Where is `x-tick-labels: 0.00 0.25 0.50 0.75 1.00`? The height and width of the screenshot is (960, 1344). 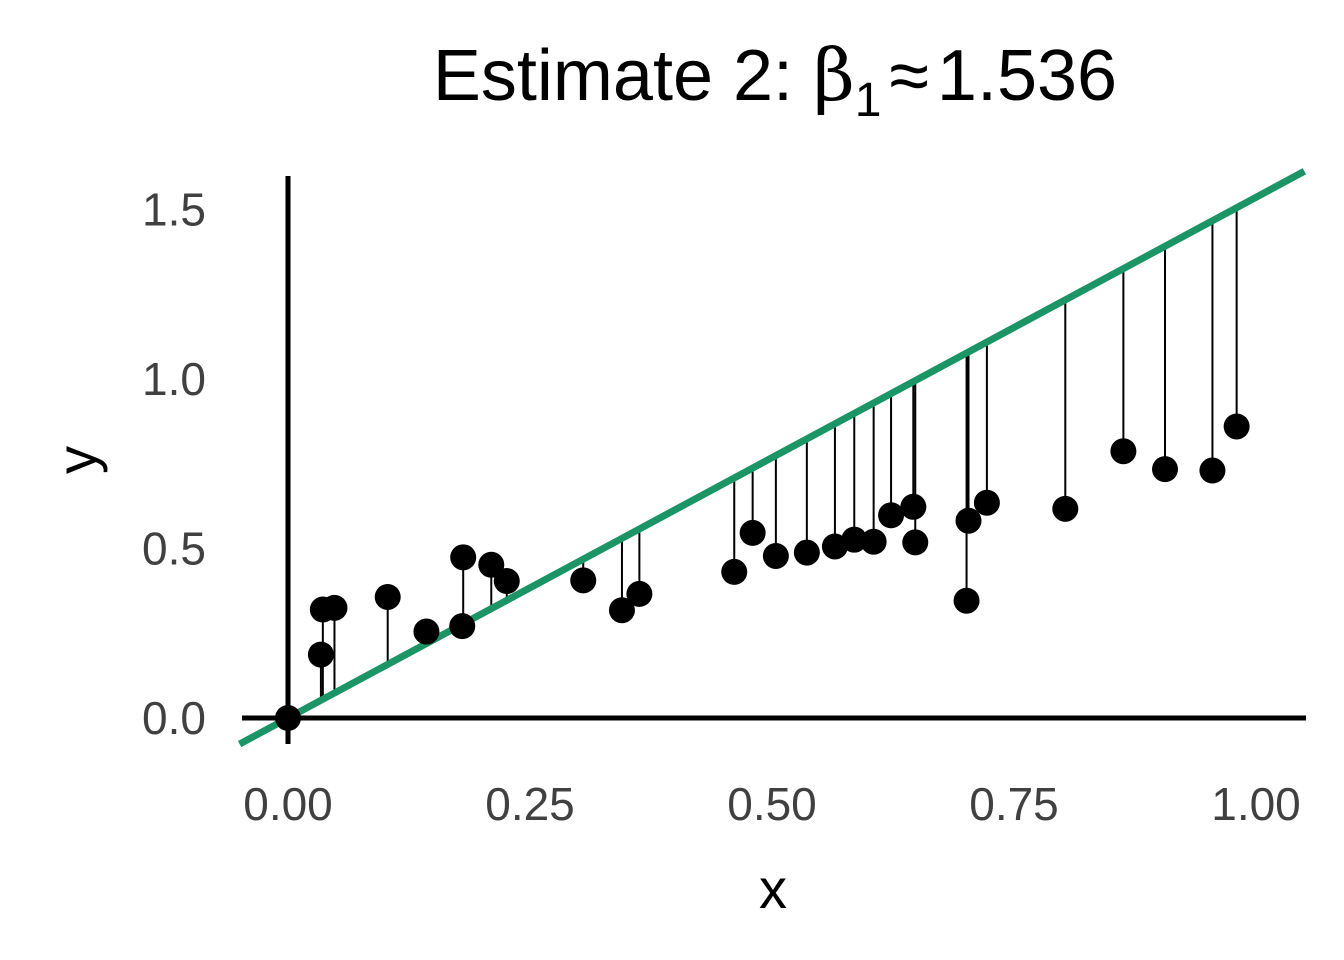 x-tick-labels: 0.00 0.25 0.50 0.75 1.00 is located at coordinates (772, 804).